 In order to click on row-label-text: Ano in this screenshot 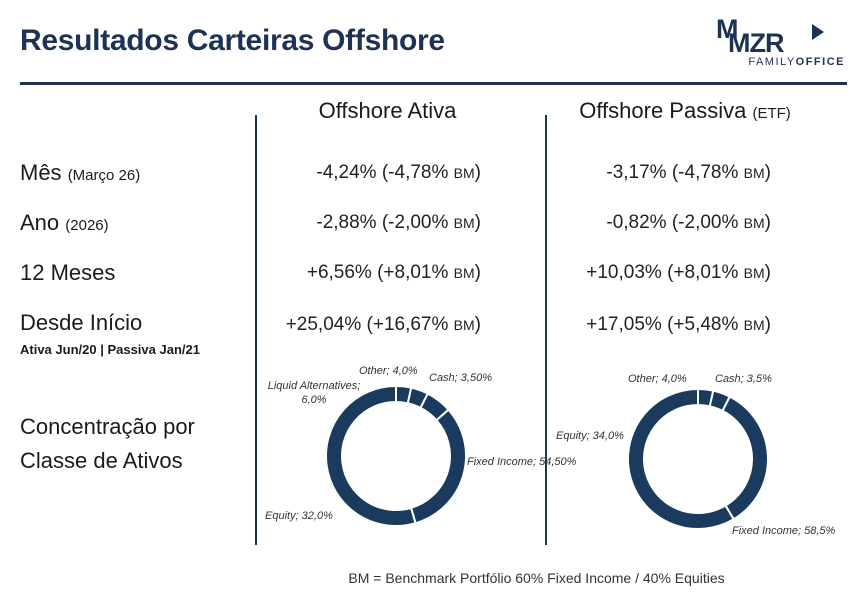, I will do `click(40, 222)`.